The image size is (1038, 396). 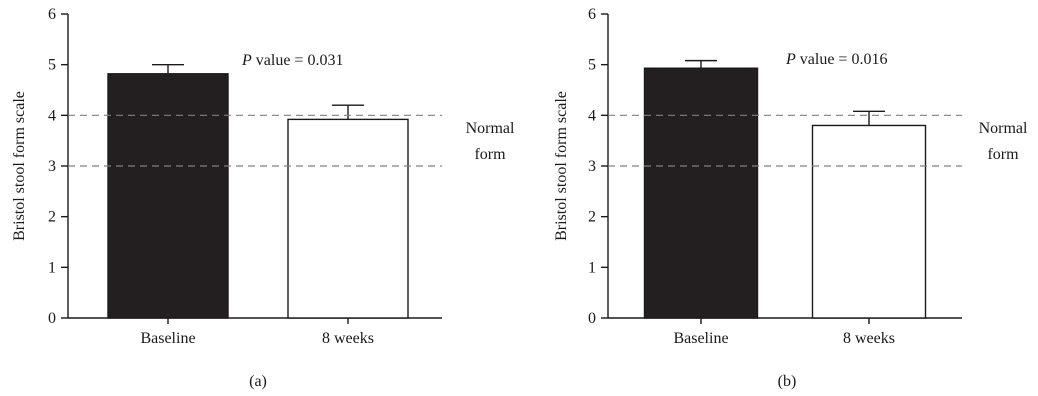 I want to click on p-value-annotation: P value = 0.031, so click(x=292, y=60).